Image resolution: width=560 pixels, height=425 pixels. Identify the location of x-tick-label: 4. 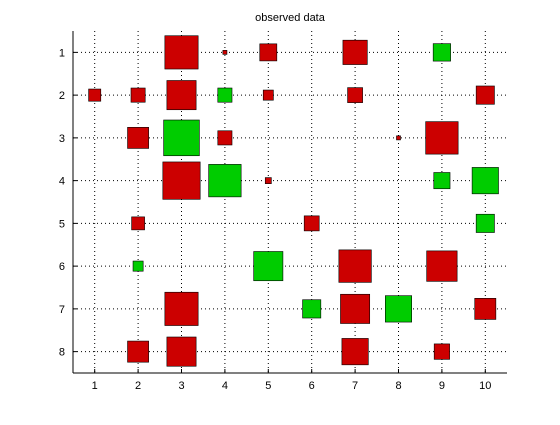
(225, 386).